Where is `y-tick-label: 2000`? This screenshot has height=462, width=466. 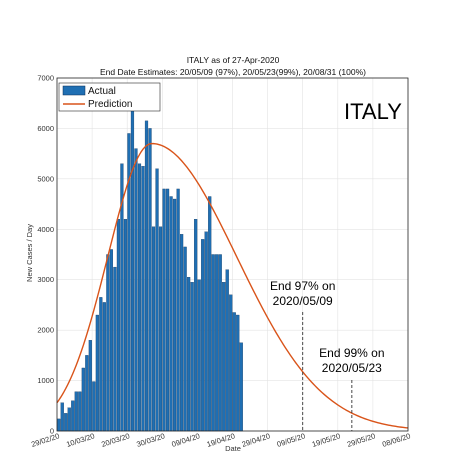
y-tick-label: 2000 is located at coordinates (45, 330).